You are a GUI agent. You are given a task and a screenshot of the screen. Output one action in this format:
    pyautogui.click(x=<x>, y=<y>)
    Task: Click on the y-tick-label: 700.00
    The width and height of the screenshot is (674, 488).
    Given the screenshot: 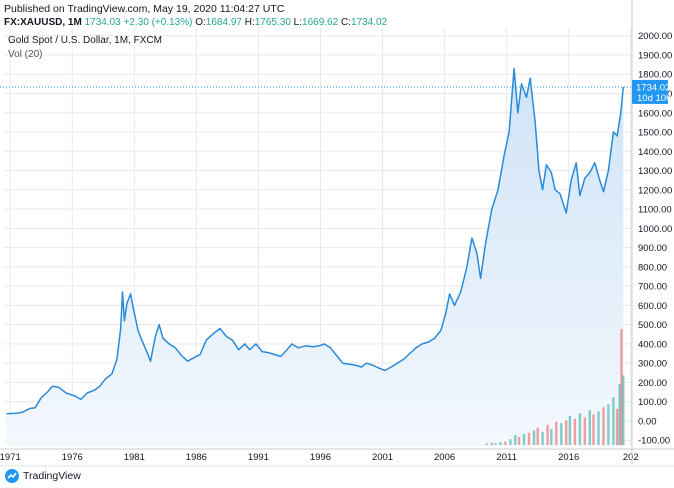 What is the action you would take?
    pyautogui.click(x=652, y=287)
    